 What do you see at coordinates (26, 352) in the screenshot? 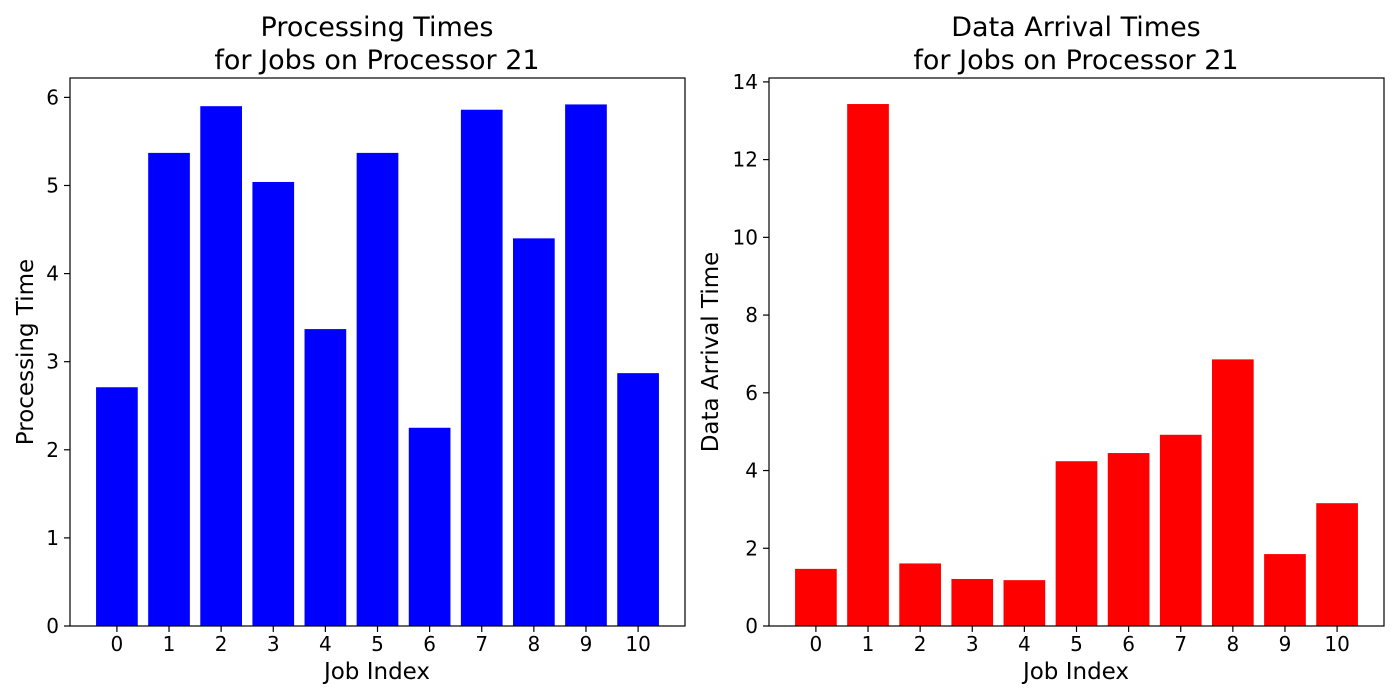
I see `y-axis-label: Processing Time` at bounding box center [26, 352].